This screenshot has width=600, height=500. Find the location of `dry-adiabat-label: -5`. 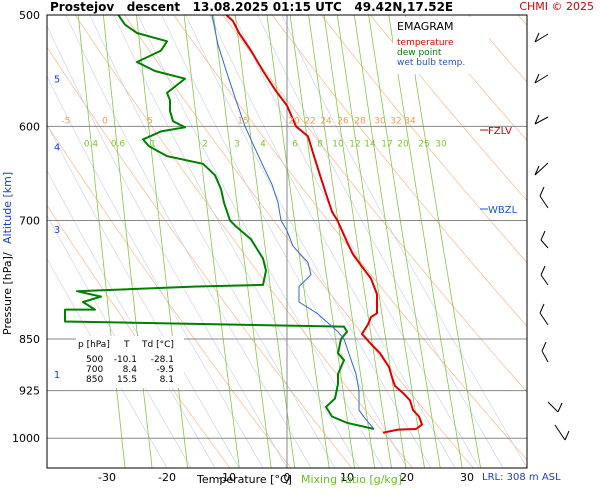

dry-adiabat-label: -5 is located at coordinates (66, 121).